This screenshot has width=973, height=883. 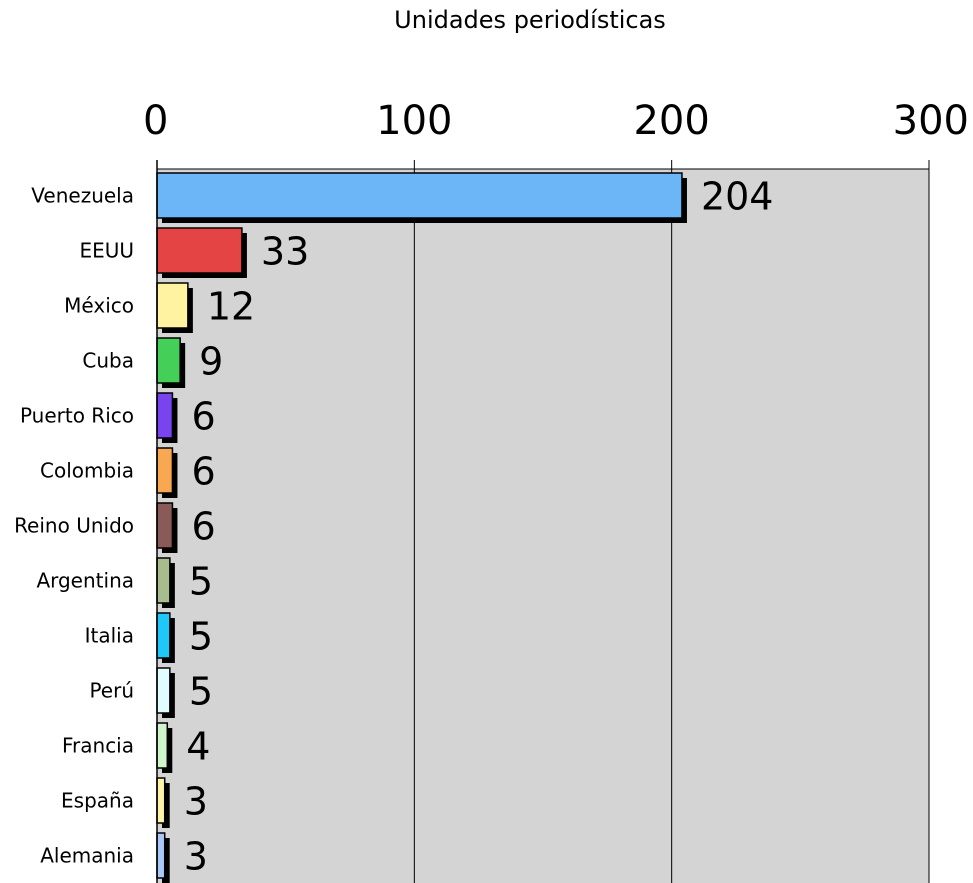 What do you see at coordinates (111, 691) in the screenshot?
I see `category-label-per-: Perú` at bounding box center [111, 691].